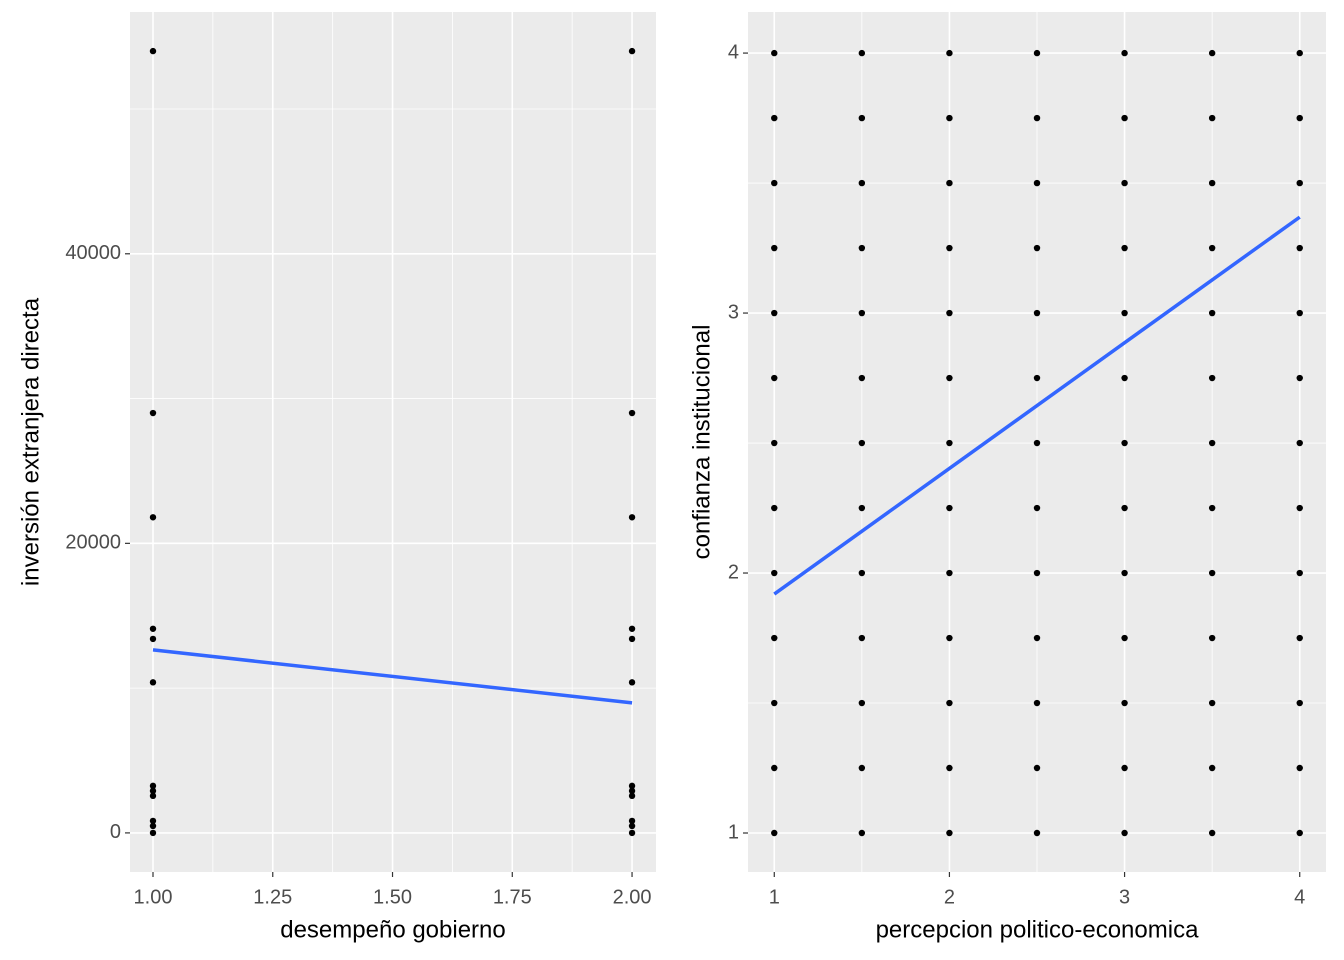 The width and height of the screenshot is (1344, 960). What do you see at coordinates (1124, 897) in the screenshot?
I see `x-tick-label: 3` at bounding box center [1124, 897].